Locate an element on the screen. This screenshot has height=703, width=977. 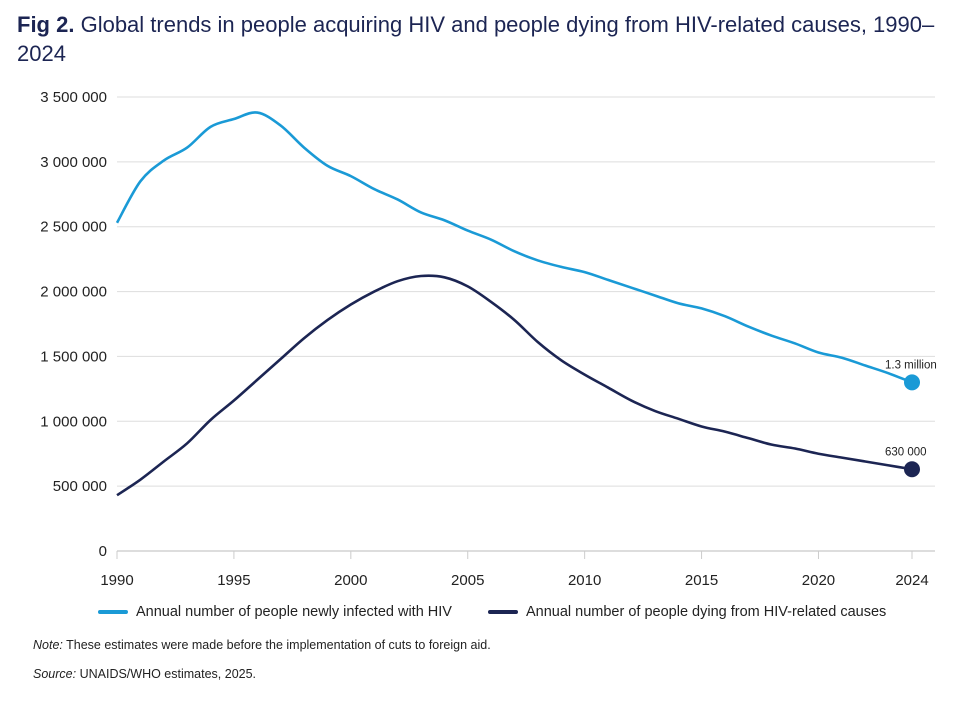
x-tick-label: 1995 is located at coordinates (233, 580).